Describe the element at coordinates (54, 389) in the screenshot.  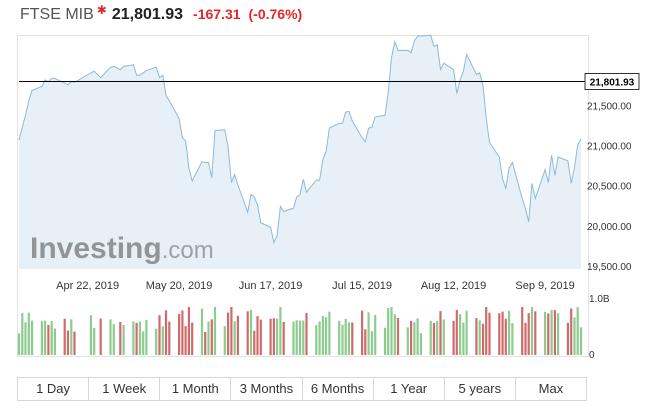
I see `range-tab-1-day: 1 Day` at that location.